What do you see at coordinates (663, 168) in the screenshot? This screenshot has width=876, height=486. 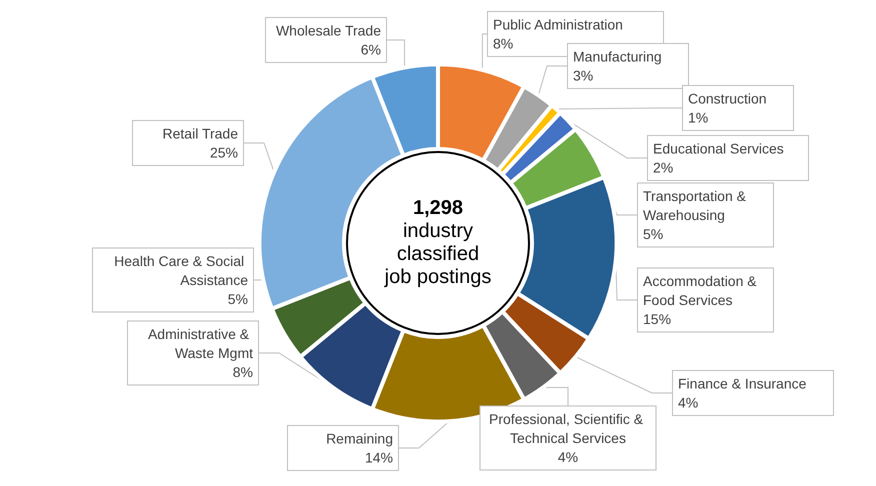 I see `data-label: 2%` at bounding box center [663, 168].